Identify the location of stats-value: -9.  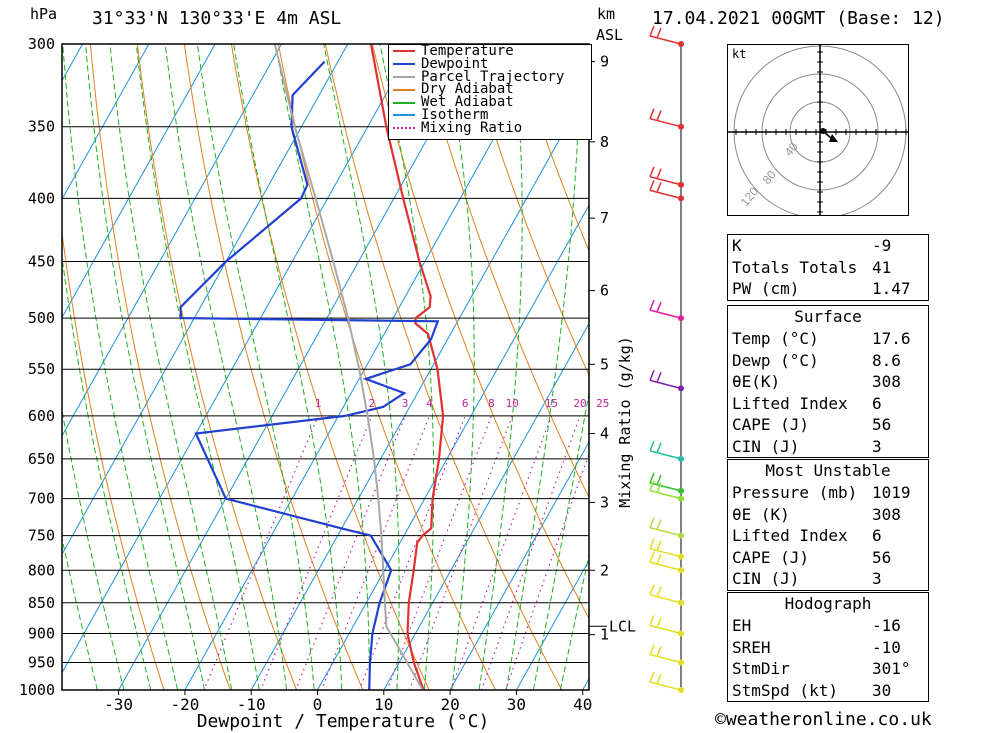
(882, 245).